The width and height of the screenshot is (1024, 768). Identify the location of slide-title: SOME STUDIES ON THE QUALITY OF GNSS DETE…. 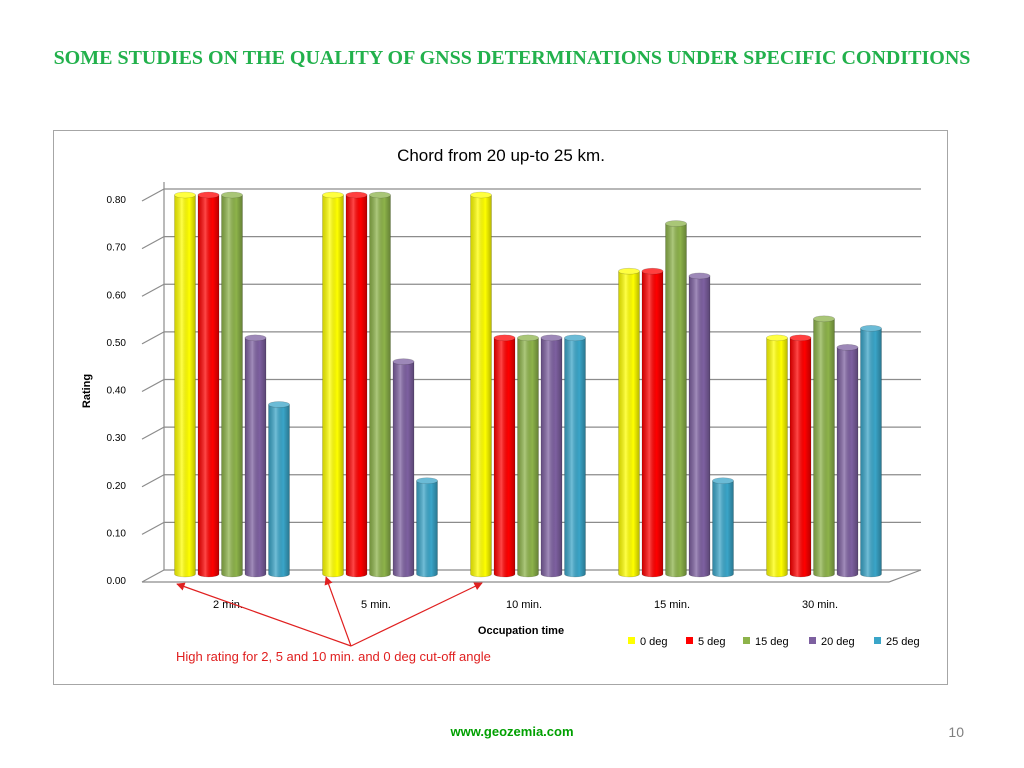
(512, 58).